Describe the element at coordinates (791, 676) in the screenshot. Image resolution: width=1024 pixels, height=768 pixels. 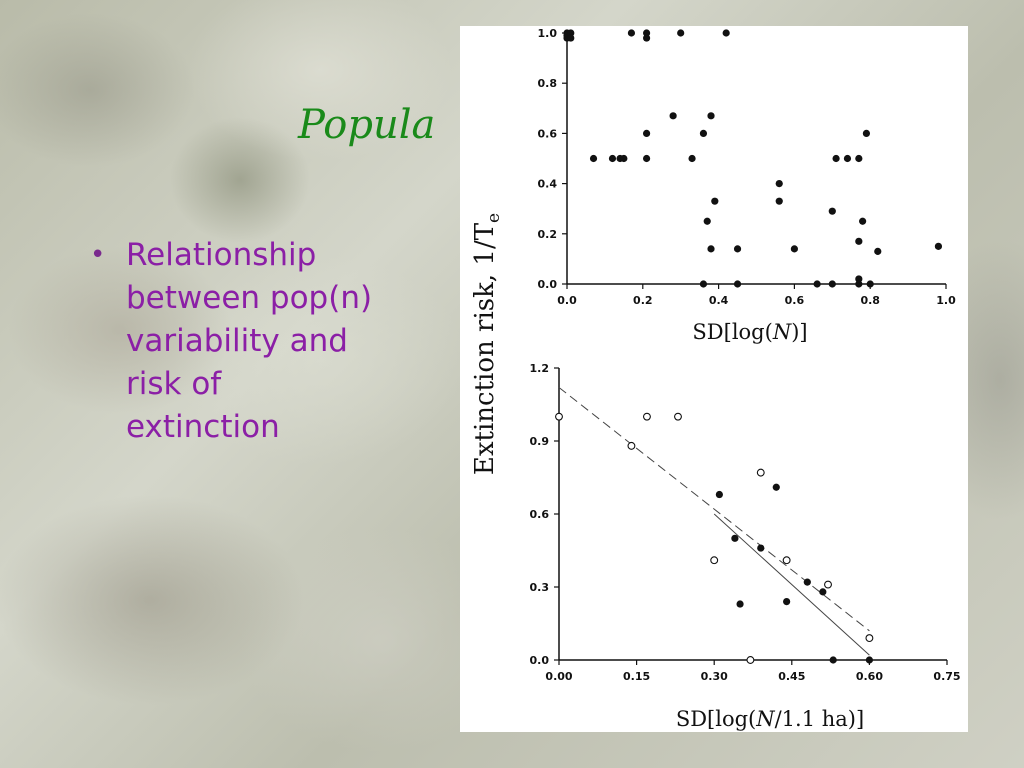
I see `x-tick-label: 0.45` at that location.